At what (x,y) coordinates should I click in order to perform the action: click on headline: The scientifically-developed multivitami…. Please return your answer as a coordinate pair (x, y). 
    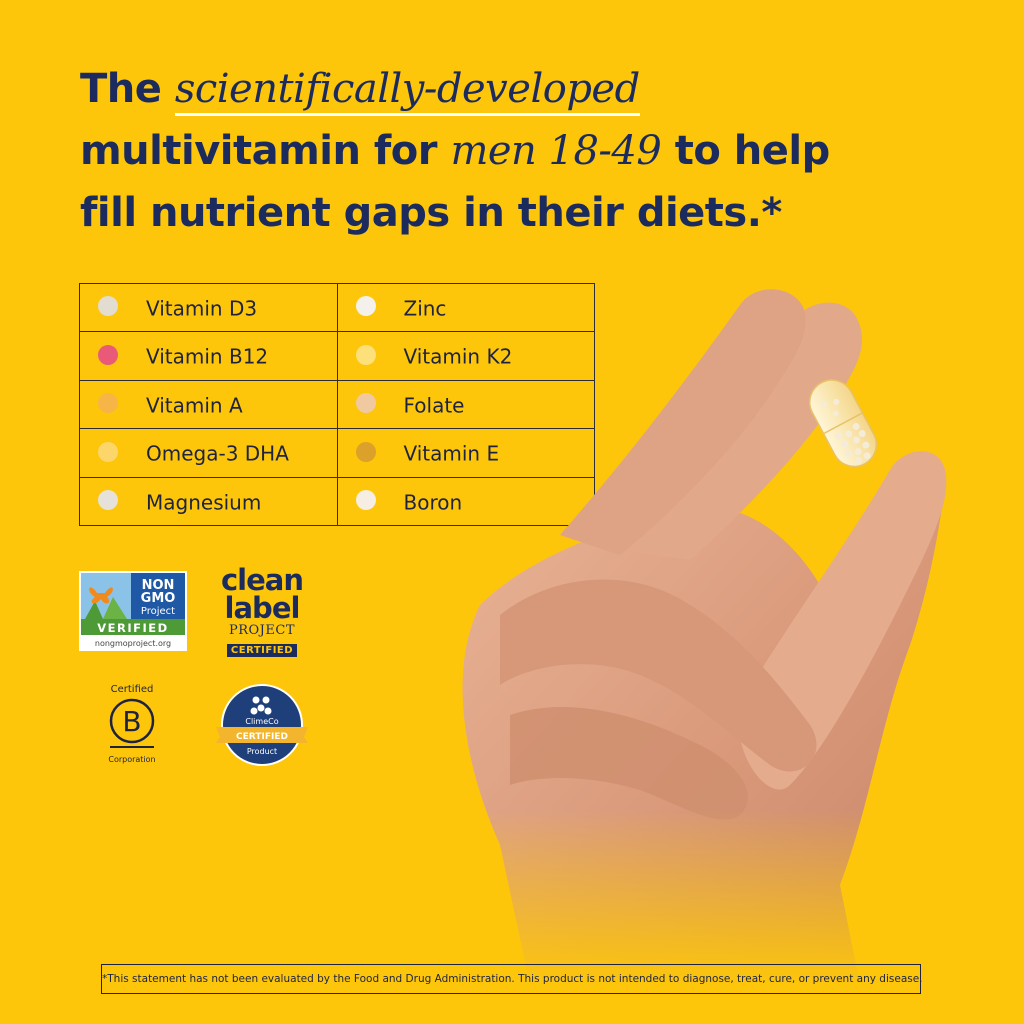
    Looking at the image, I should click on (490, 151).